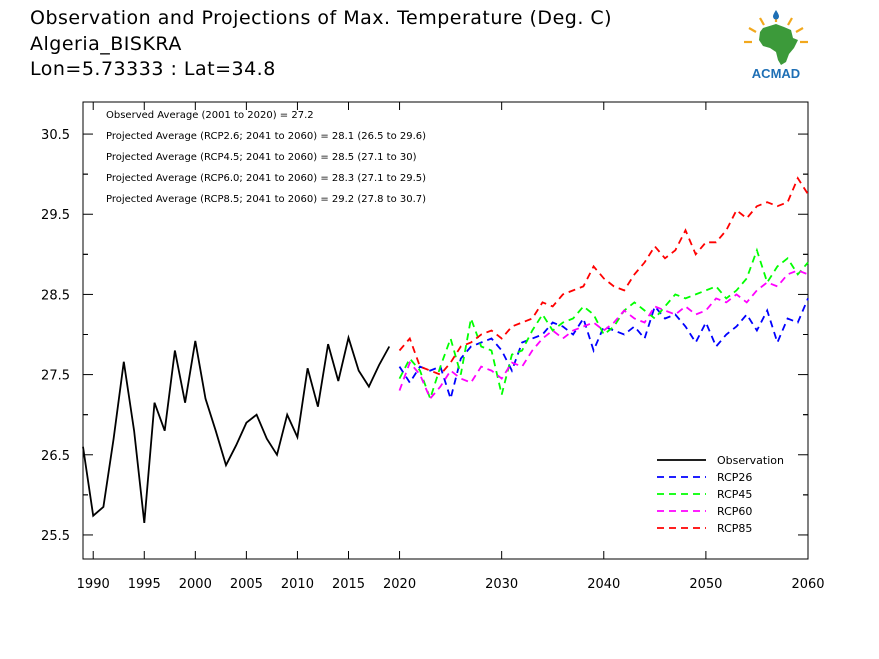 This screenshot has height=659, width=879. I want to click on x-tick-label: 2040, so click(603, 584).